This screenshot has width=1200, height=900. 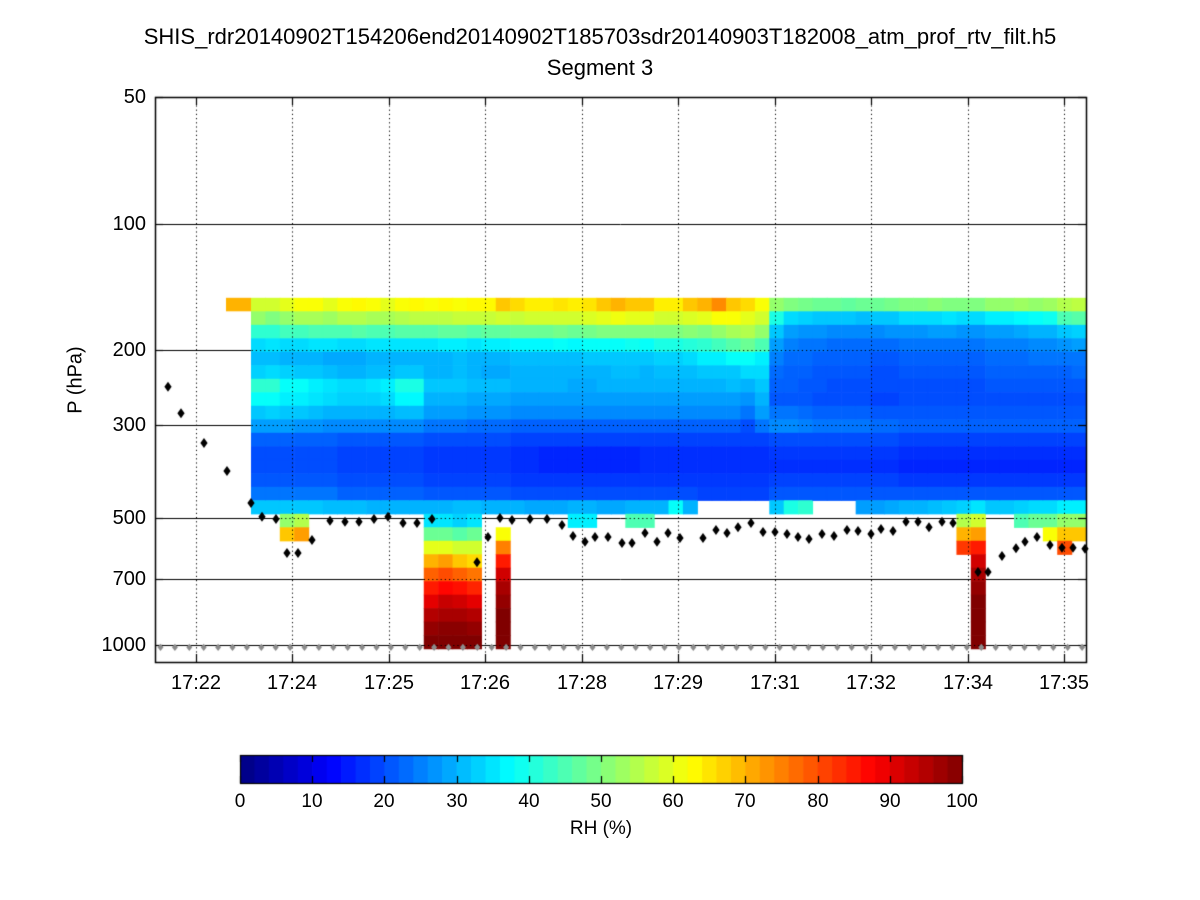 I want to click on colorbar-tick-label: 90, so click(x=890, y=801).